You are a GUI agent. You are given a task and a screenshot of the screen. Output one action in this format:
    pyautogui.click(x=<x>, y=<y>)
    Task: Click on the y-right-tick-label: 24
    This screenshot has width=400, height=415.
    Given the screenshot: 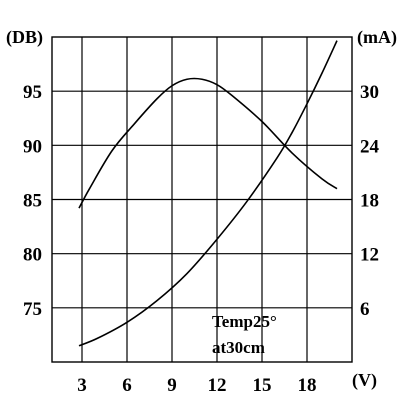 What is the action you would take?
    pyautogui.click(x=370, y=146)
    